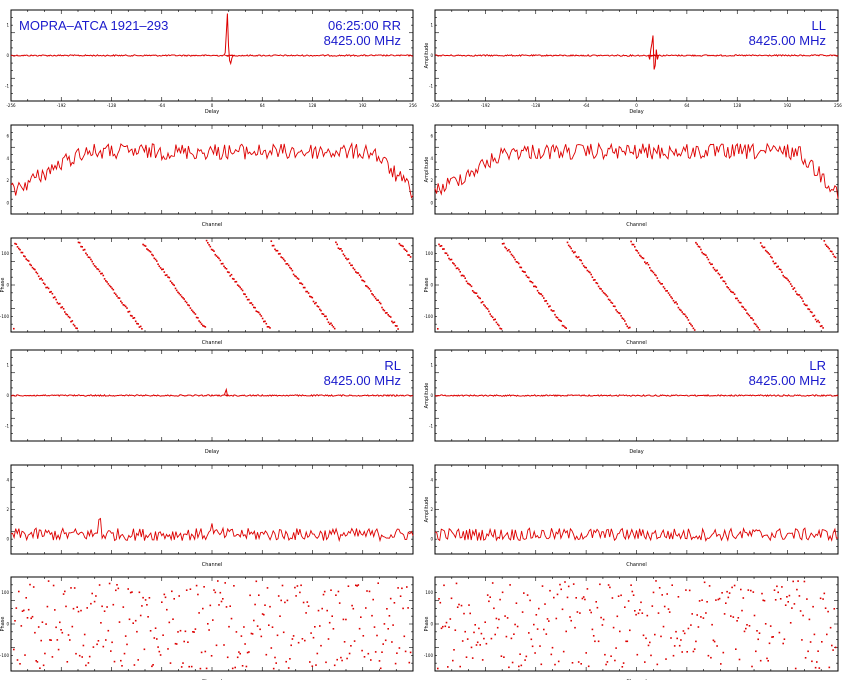 This screenshot has height=680, width=850. What do you see at coordinates (313, 105) in the screenshot?
I see `x-tick-label: 128` at bounding box center [313, 105].